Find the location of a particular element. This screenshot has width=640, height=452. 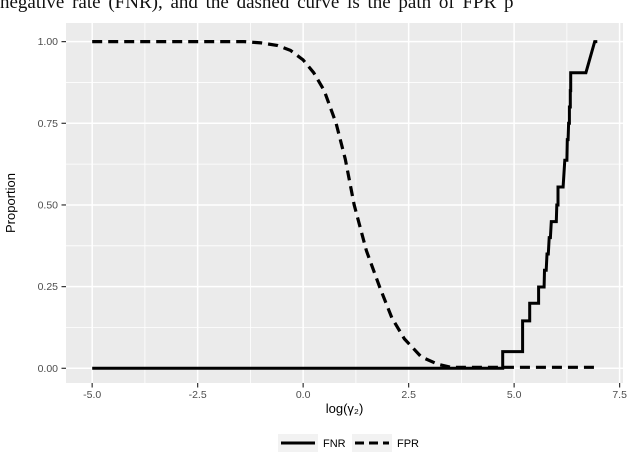

y-tick-label: 0.25 is located at coordinates (48, 287).